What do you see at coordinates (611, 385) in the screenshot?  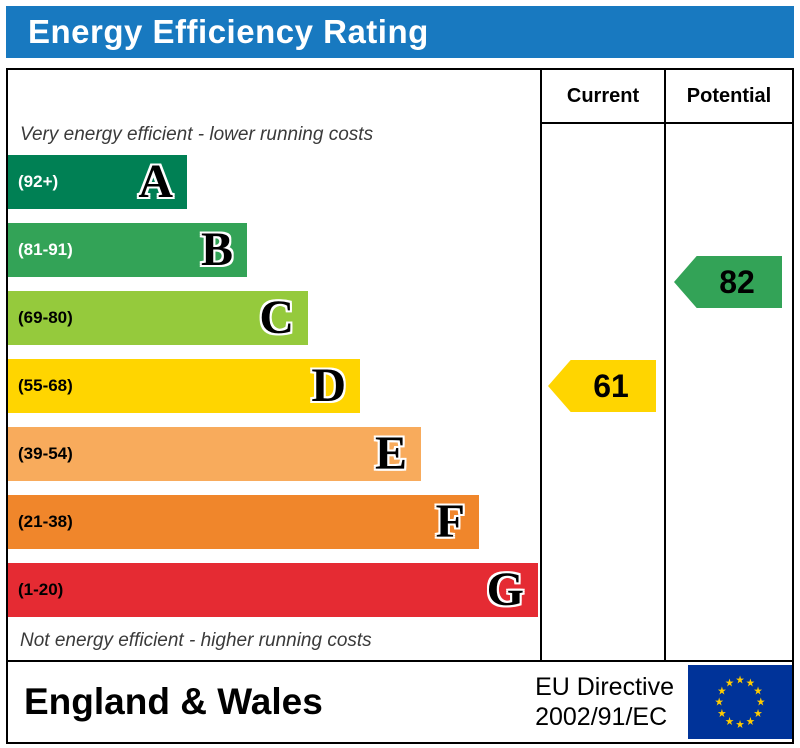 I see `current-value: 61` at bounding box center [611, 385].